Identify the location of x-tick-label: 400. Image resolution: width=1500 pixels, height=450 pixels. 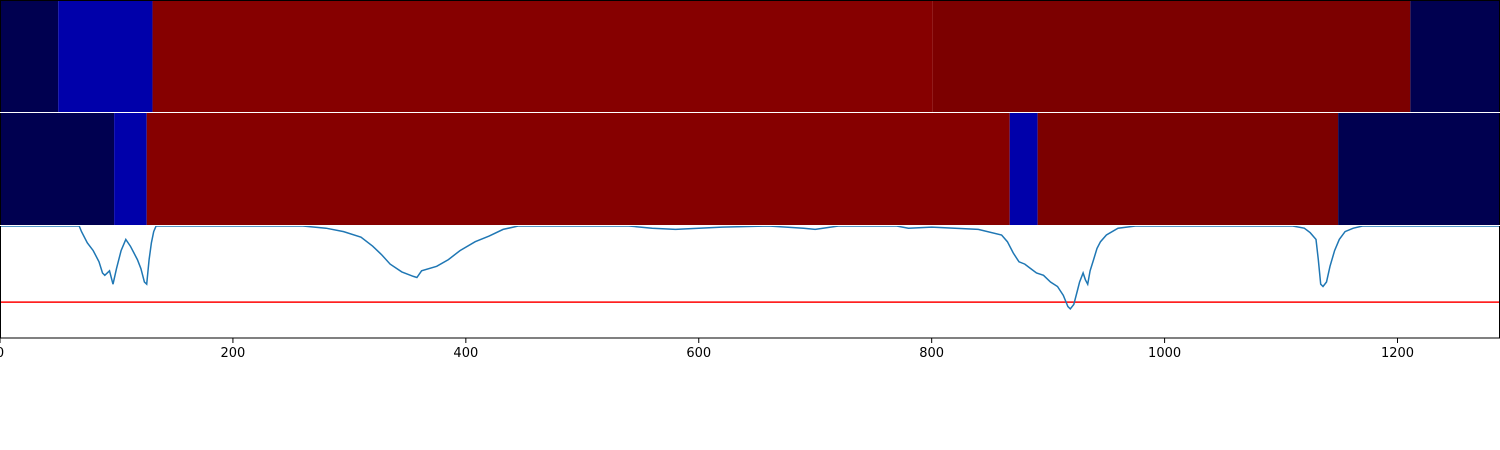
(465, 353).